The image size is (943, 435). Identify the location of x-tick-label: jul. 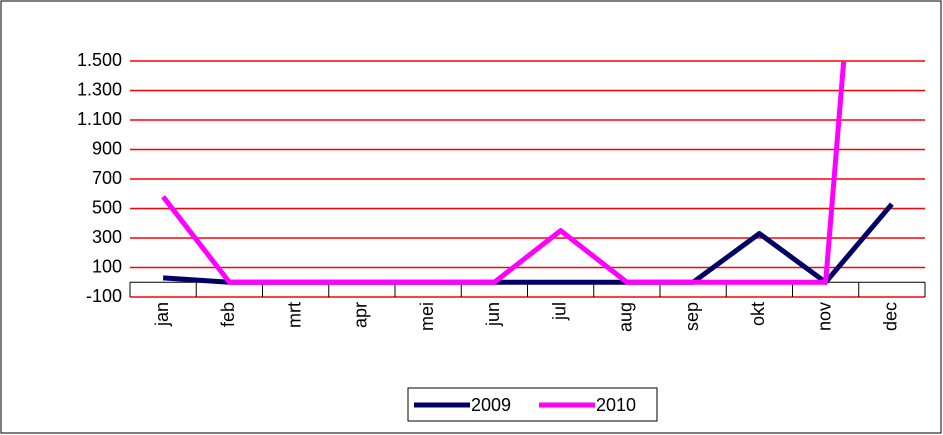
(559, 311).